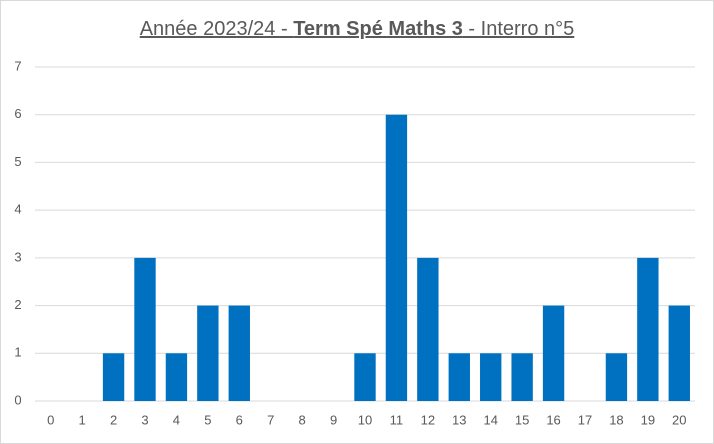  I want to click on x-tick-label: 5, so click(207, 419).